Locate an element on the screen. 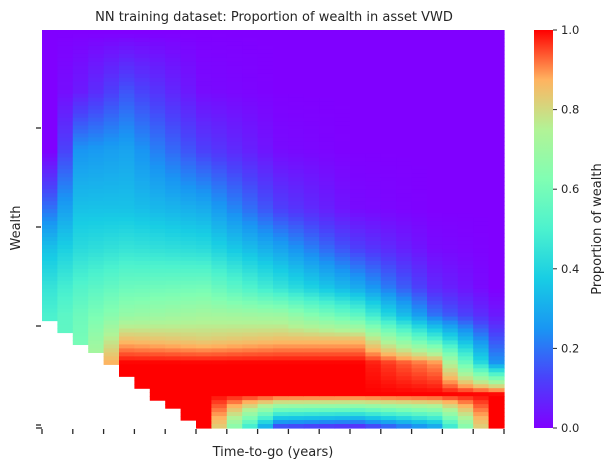 The image size is (616, 469). y-axis-label: Wealth is located at coordinates (16, 227).